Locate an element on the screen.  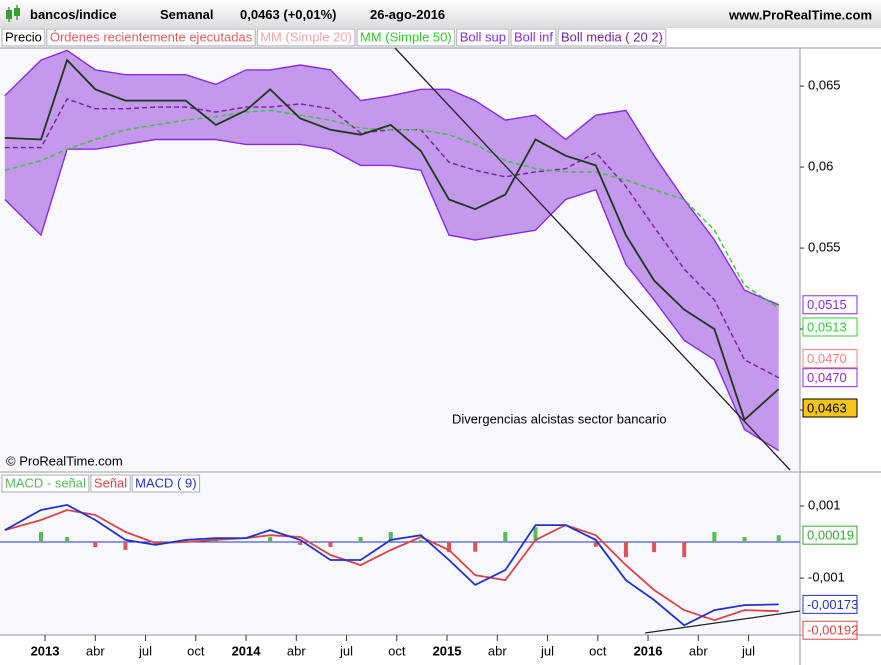
trend-line is located at coordinates (722, 622).